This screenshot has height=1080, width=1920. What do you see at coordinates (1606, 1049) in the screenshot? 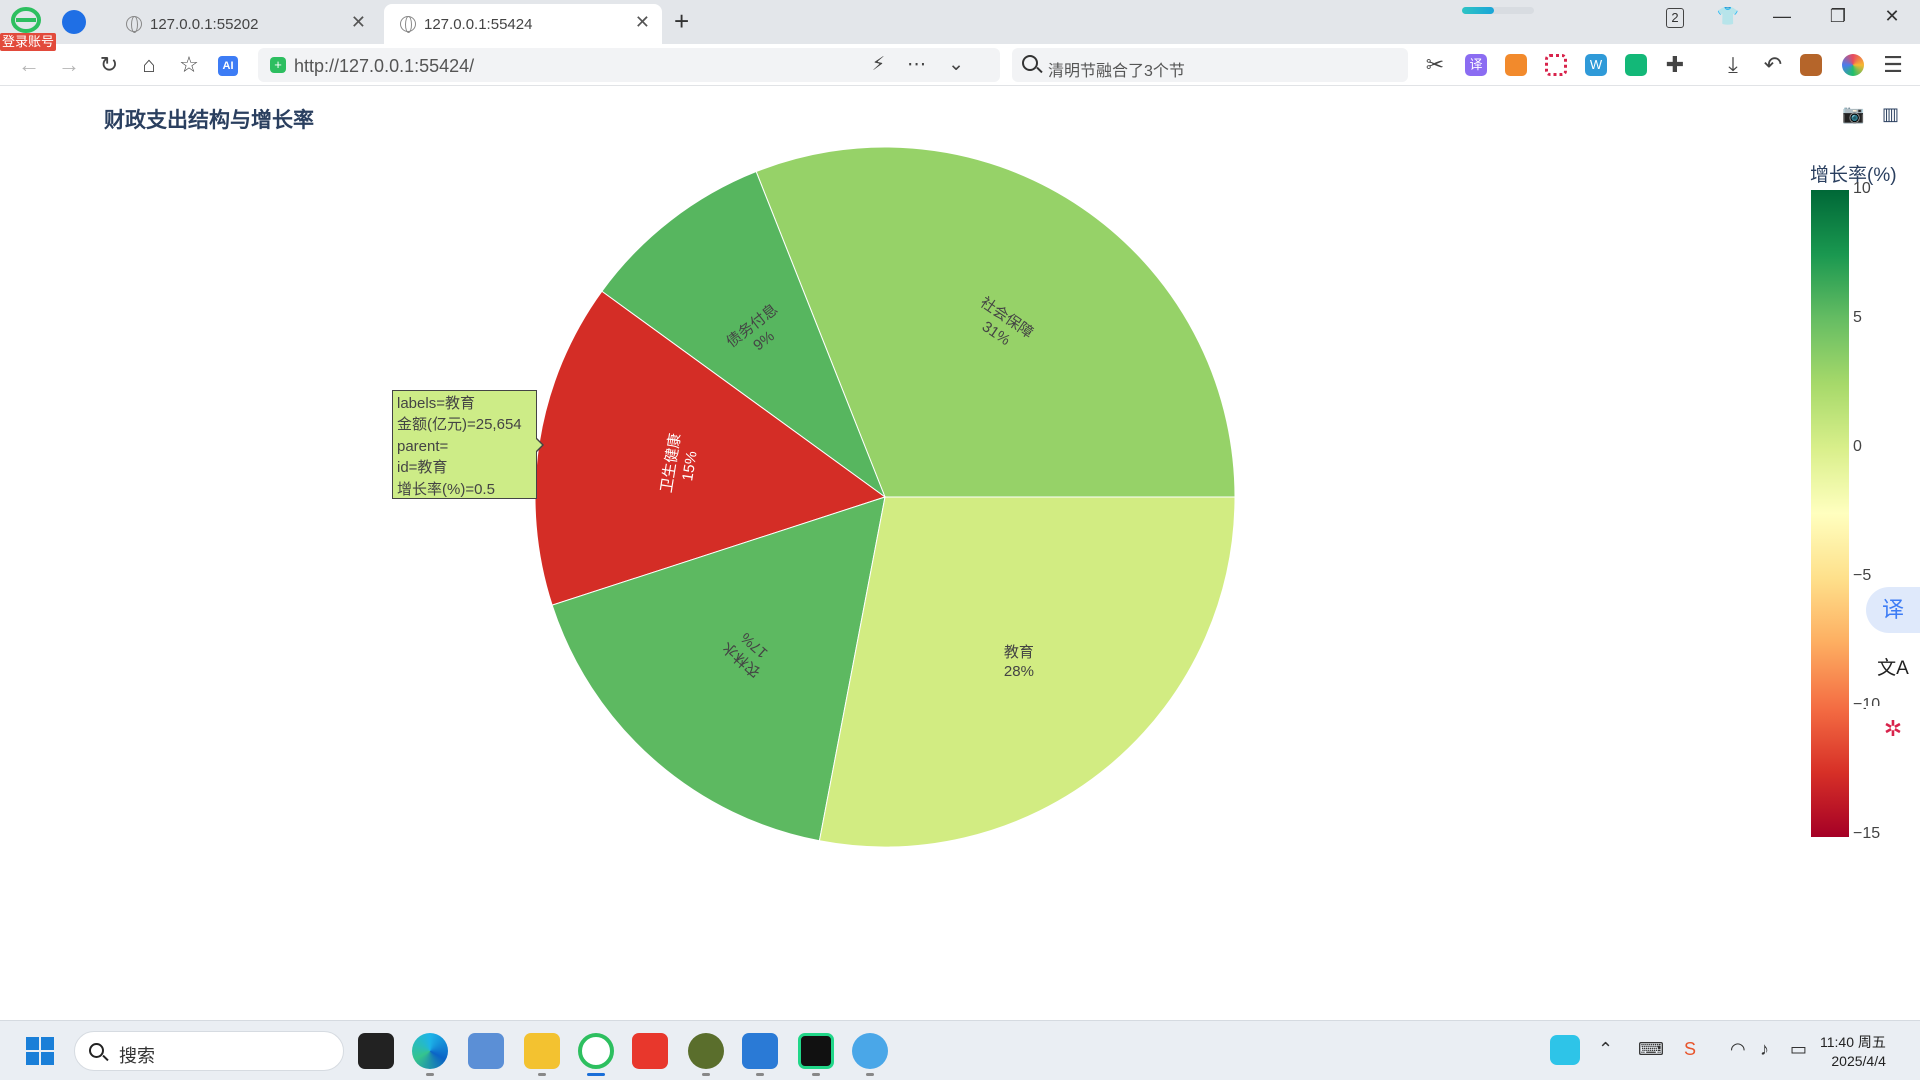
I see `tray-overflow-chevron-icon: ⌃` at bounding box center [1606, 1049].